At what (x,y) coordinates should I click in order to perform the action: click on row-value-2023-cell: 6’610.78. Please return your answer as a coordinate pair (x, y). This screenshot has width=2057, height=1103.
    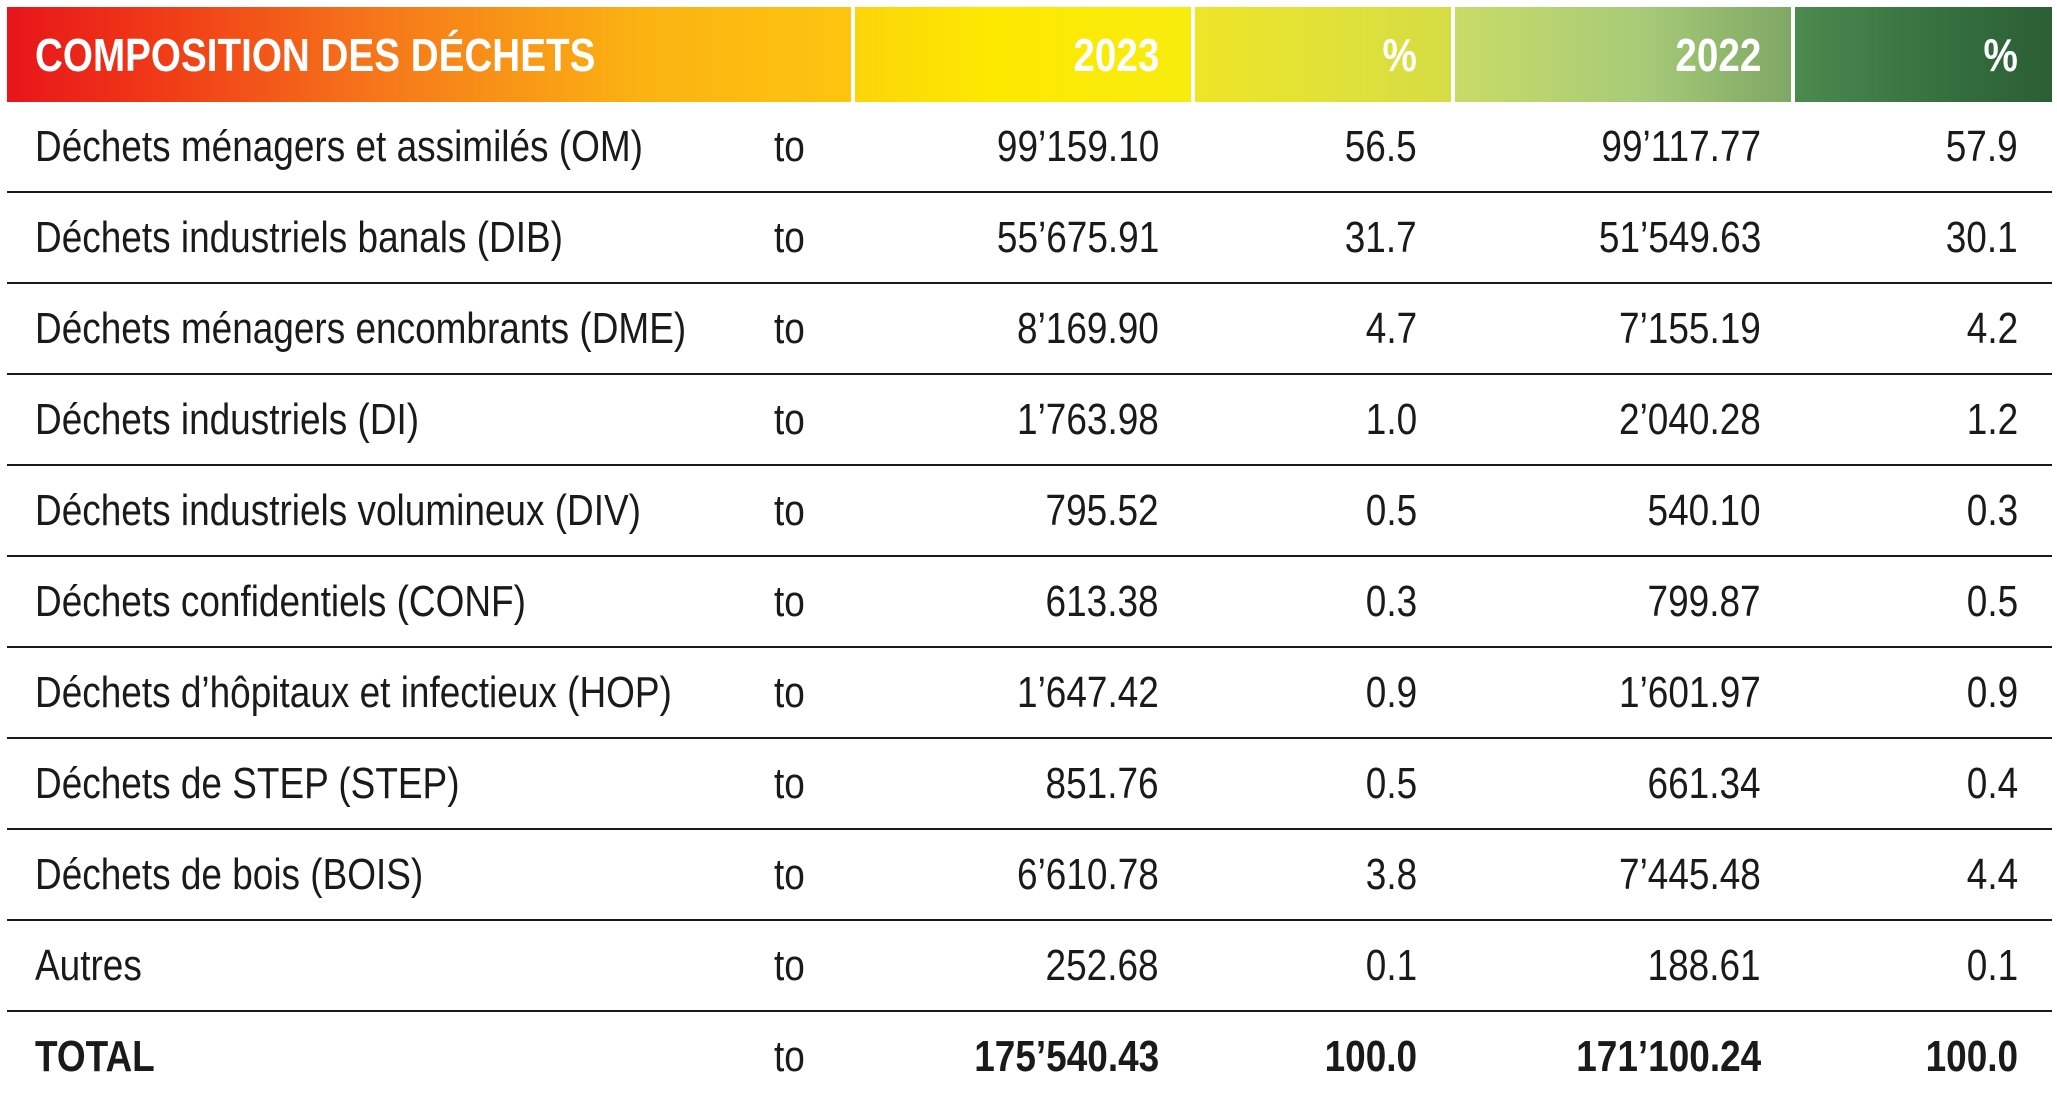
    Looking at the image, I should click on (1021, 875).